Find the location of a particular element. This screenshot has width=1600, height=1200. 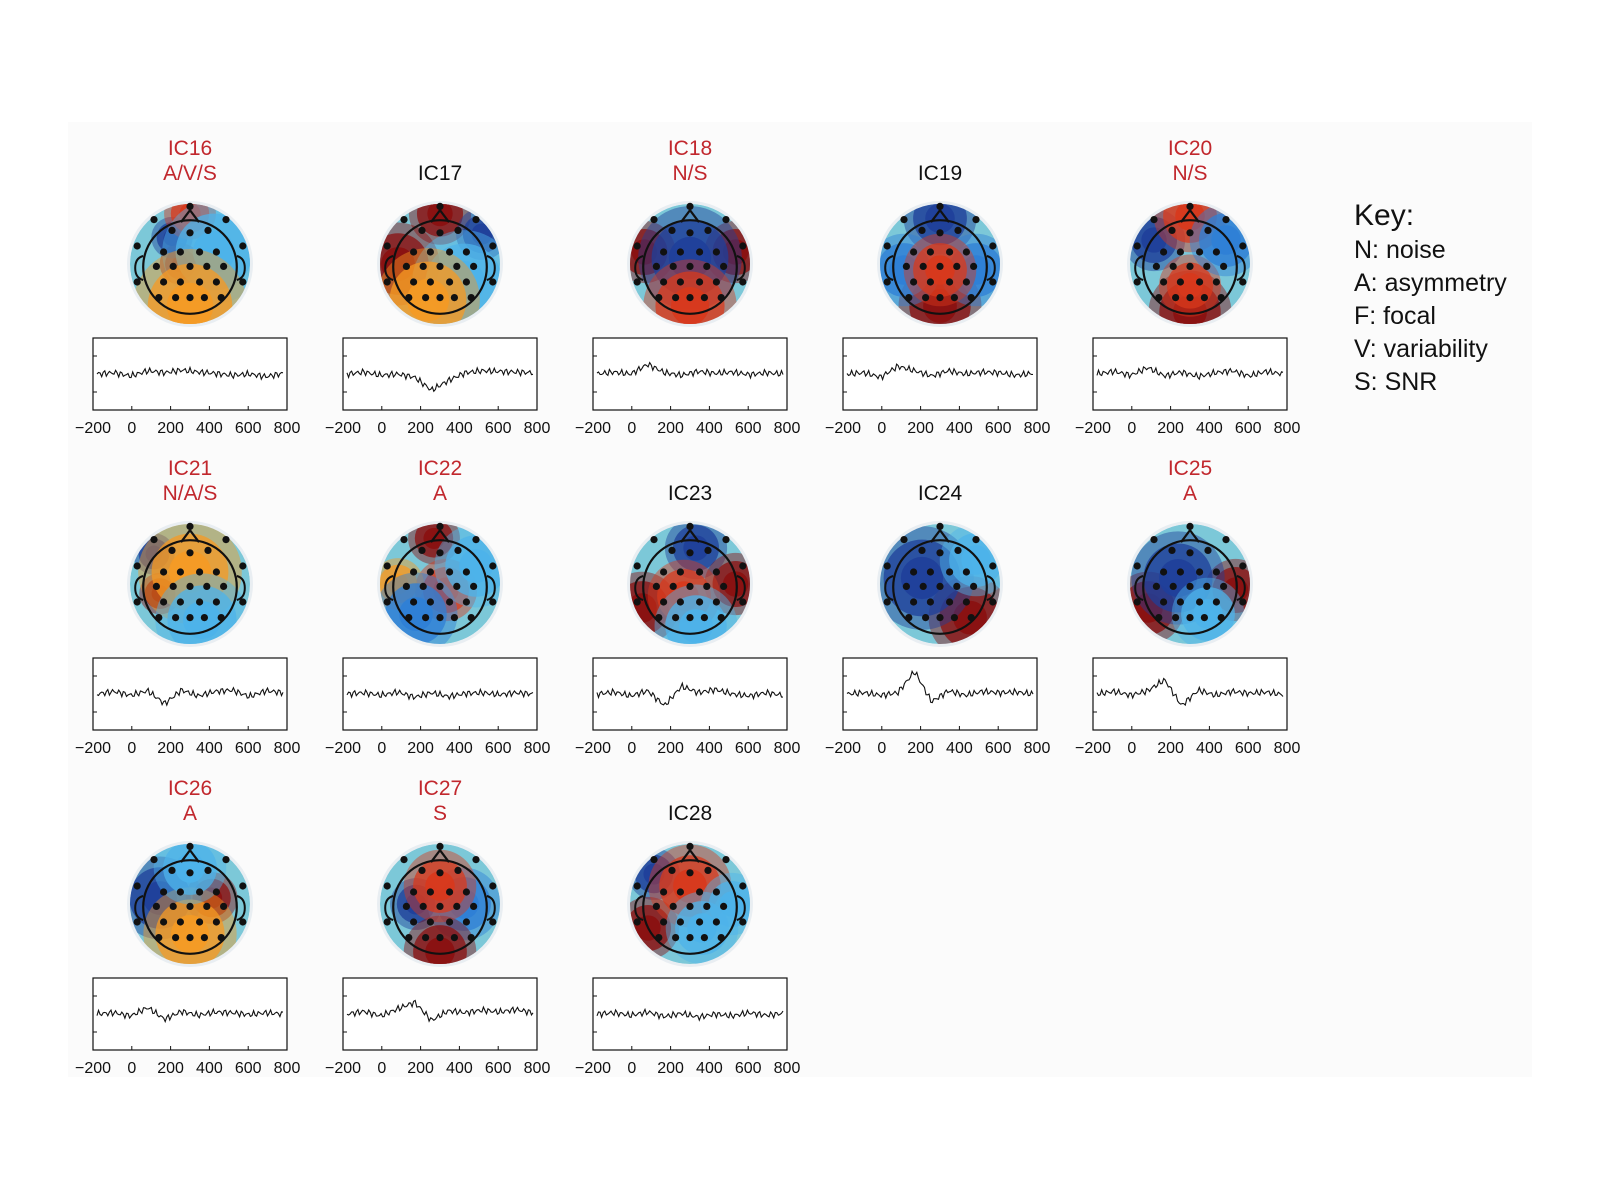

x-tick-label: −200 is located at coordinates (93, 428).